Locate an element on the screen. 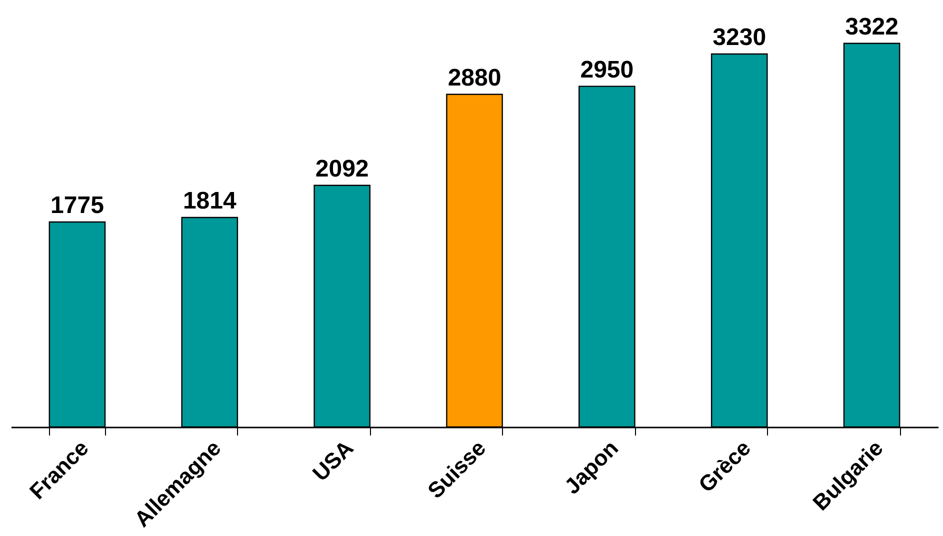  data-label: 2950 is located at coordinates (607, 70).